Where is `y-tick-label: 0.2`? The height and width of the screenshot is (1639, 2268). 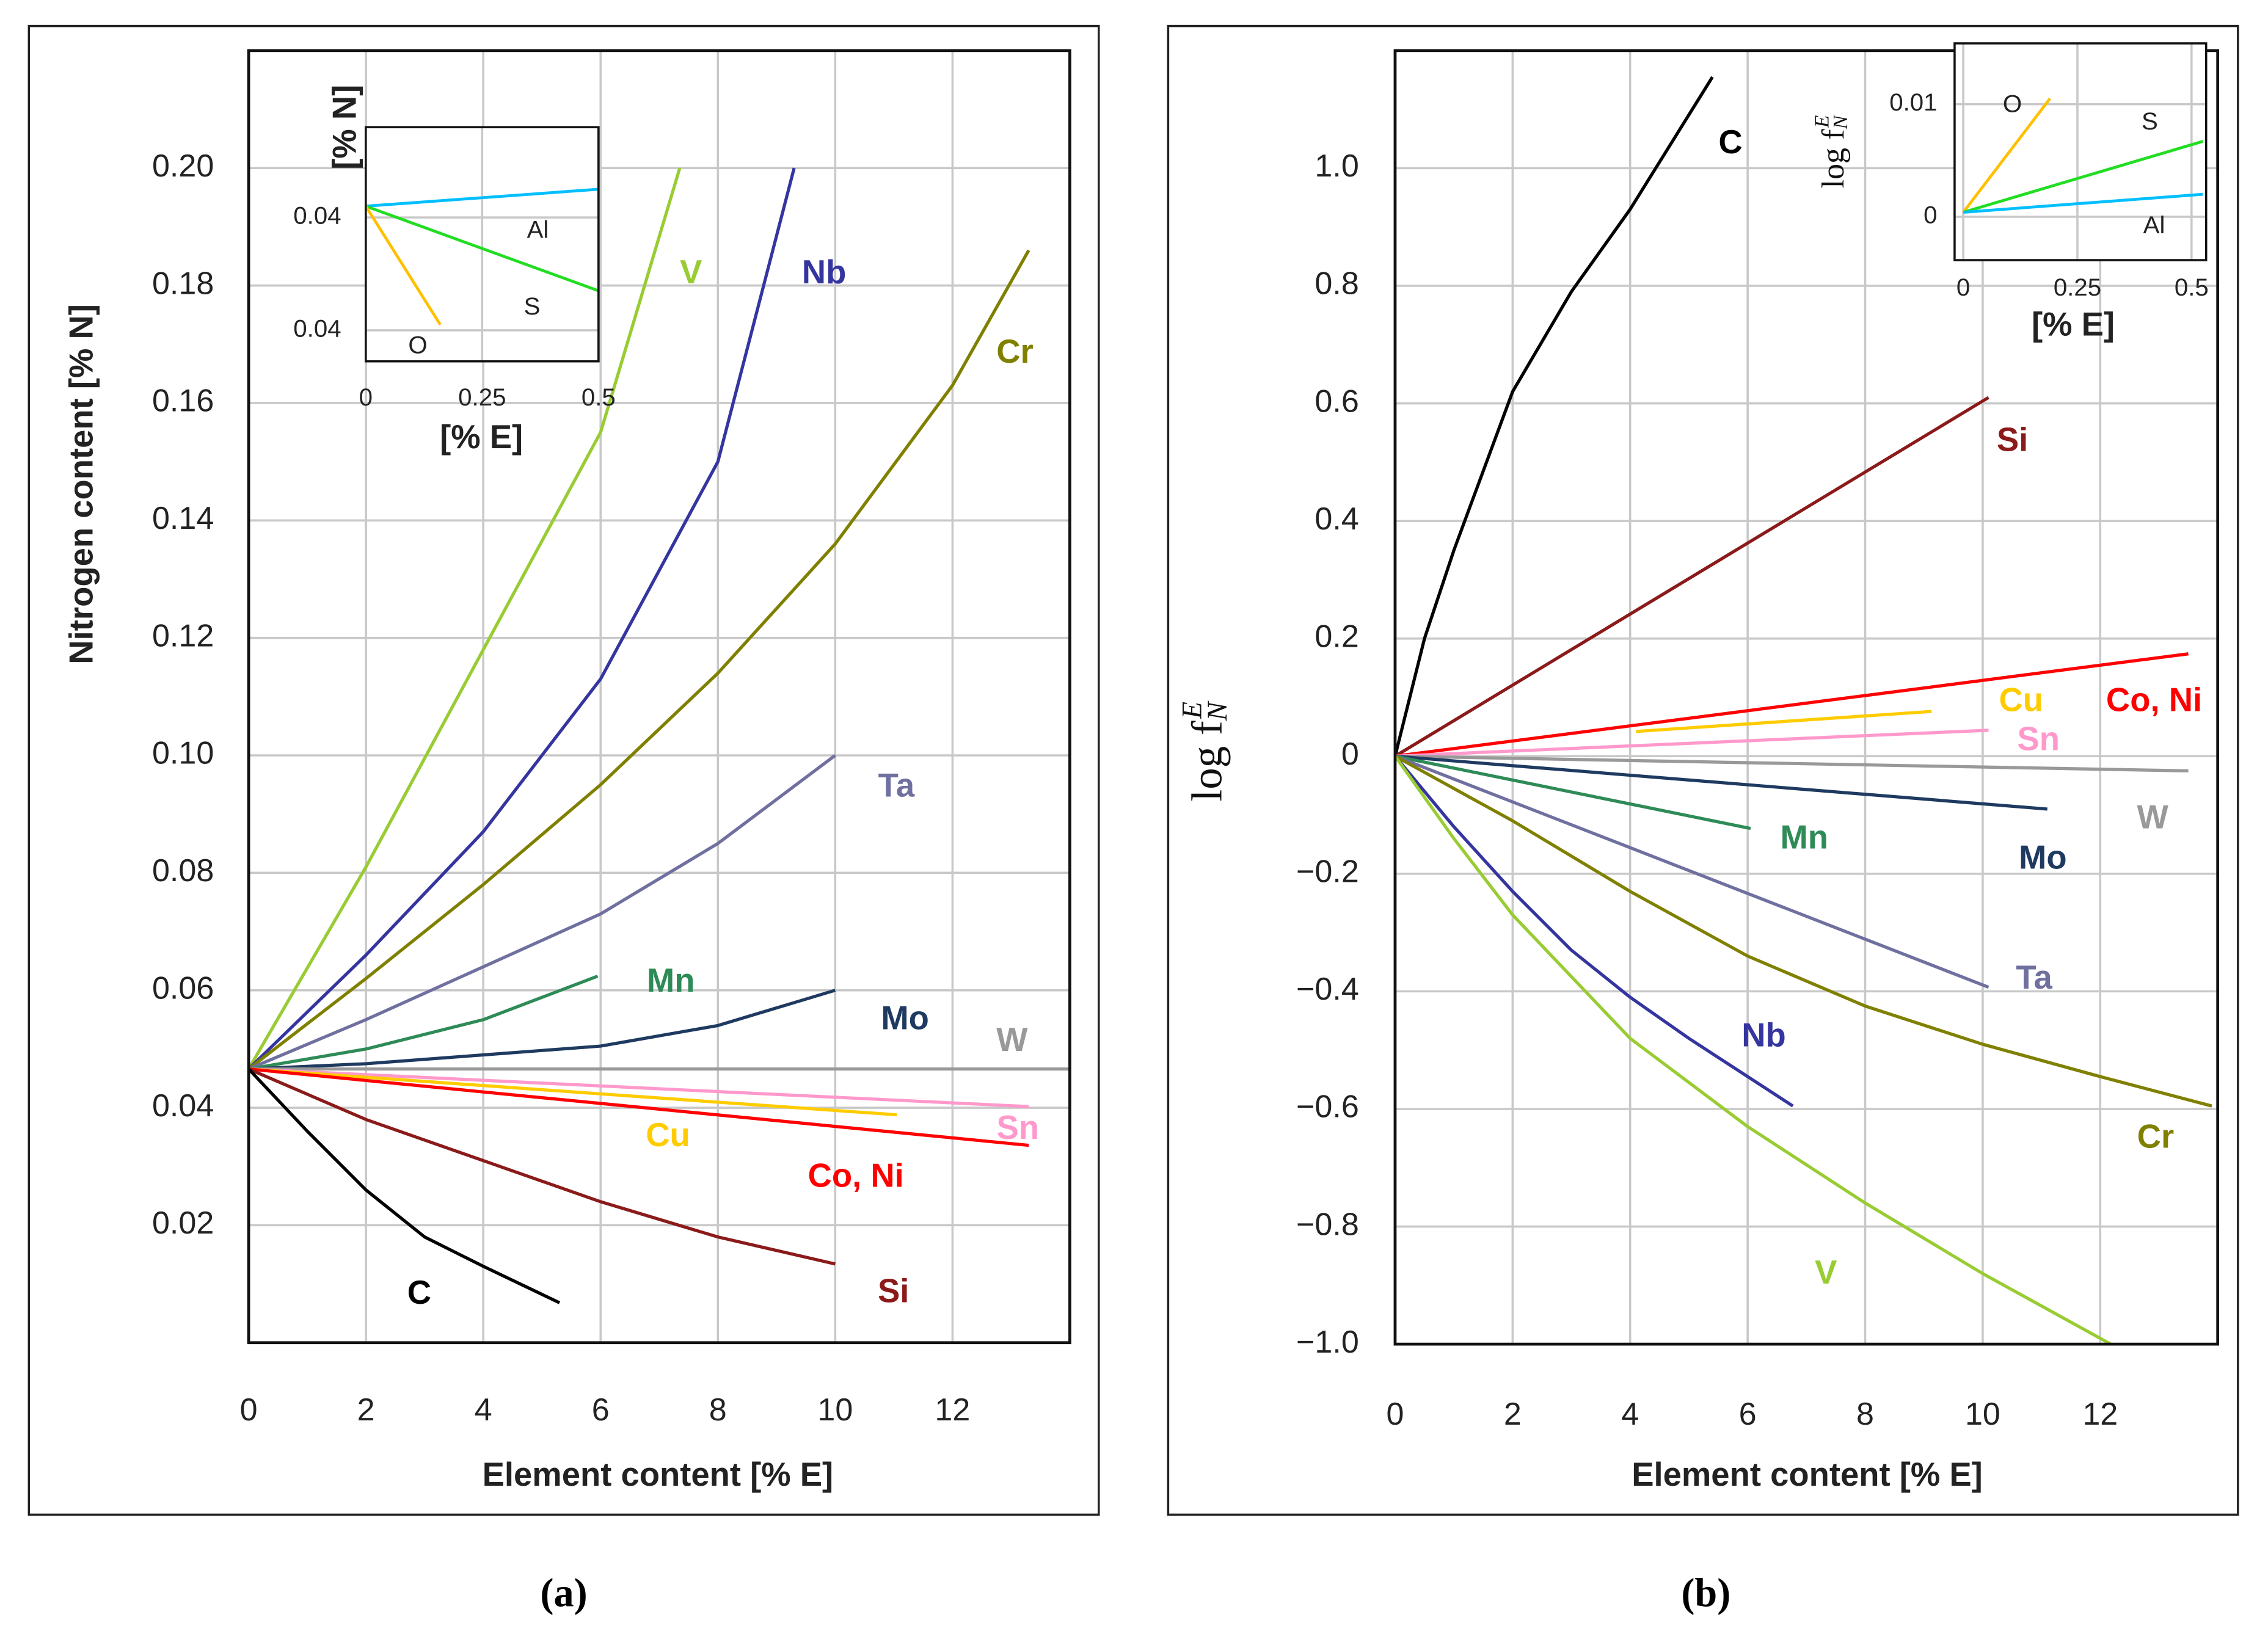
y-tick-label: 0.2 is located at coordinates (1336, 636).